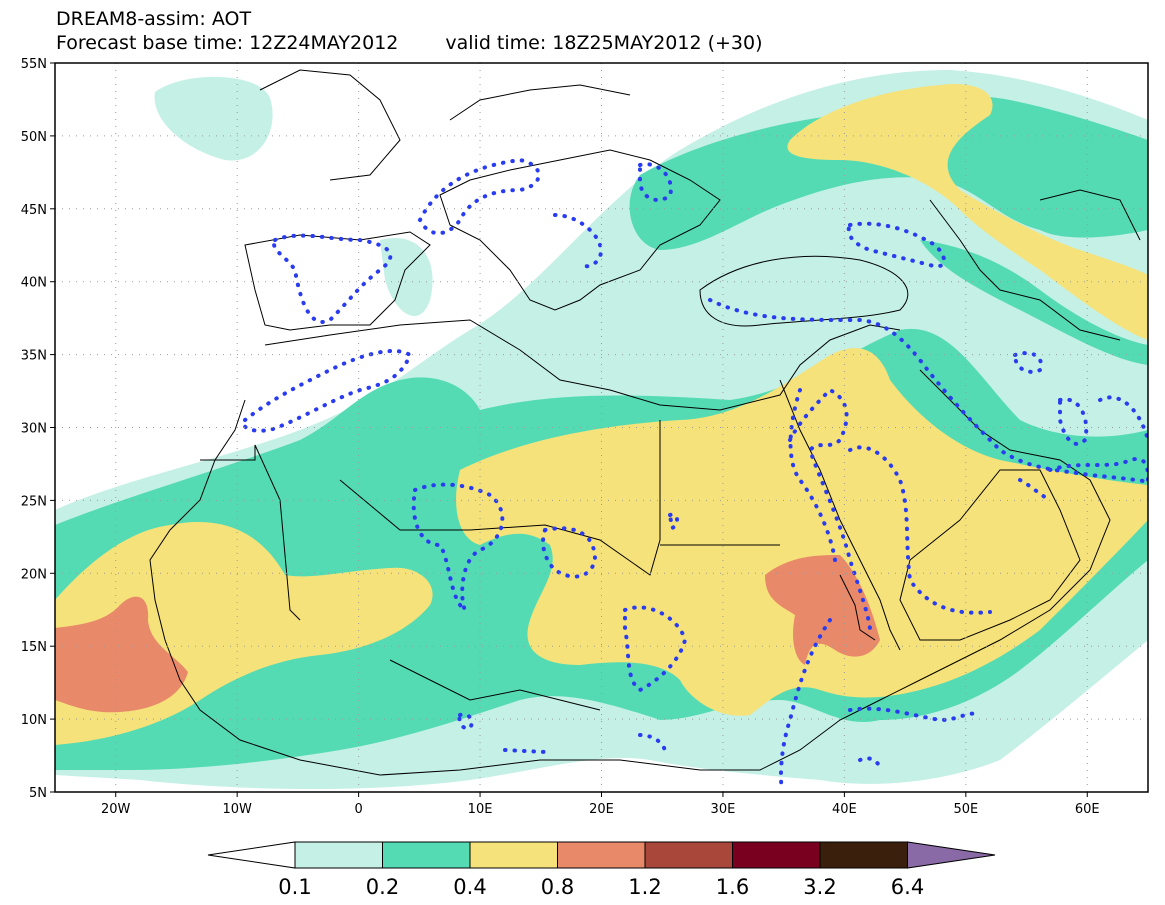 This screenshot has height=905, width=1165. What do you see at coordinates (34, 647) in the screenshot?
I see `lat-tick-label: 15N` at bounding box center [34, 647].